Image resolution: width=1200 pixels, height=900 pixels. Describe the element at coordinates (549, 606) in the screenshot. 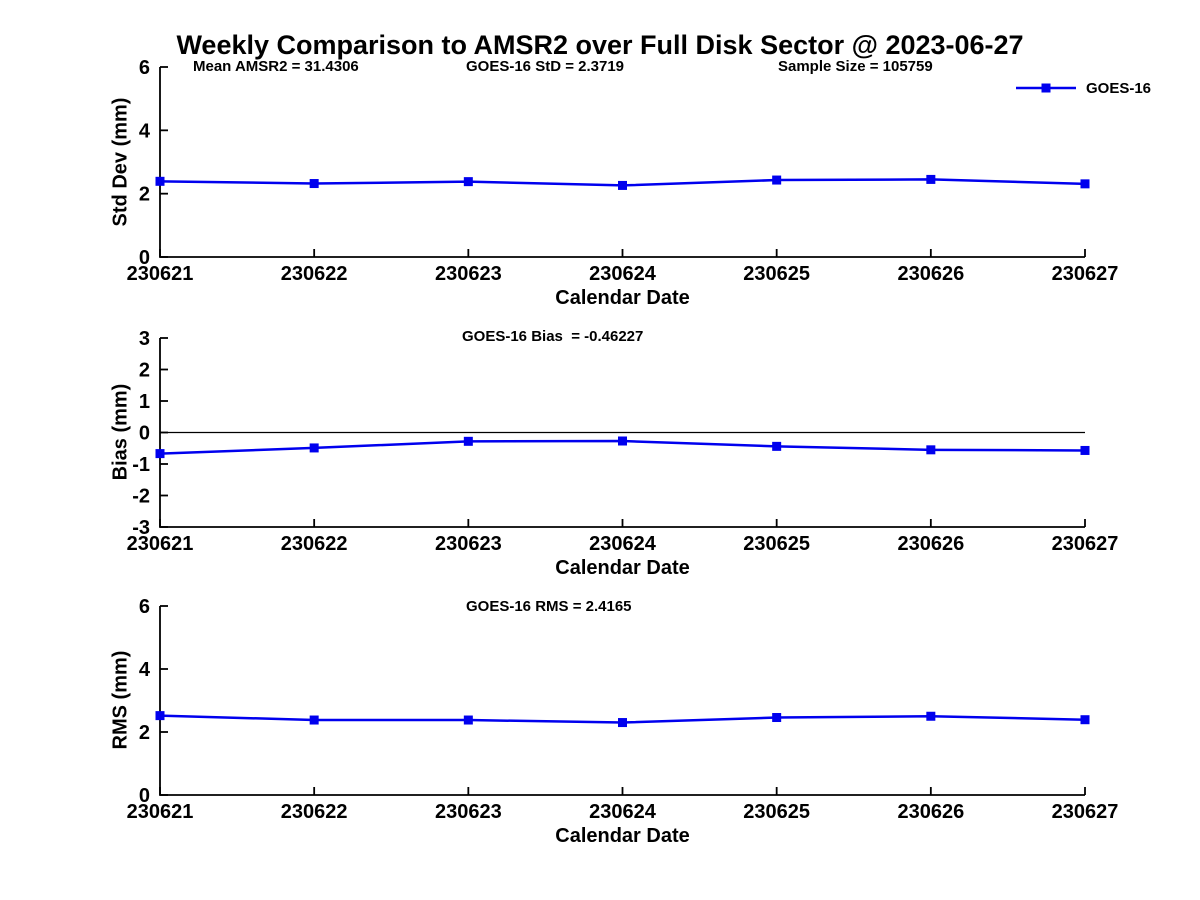

I see `subplot-title-rms: GOES-16 RMS = 2.4165` at that location.